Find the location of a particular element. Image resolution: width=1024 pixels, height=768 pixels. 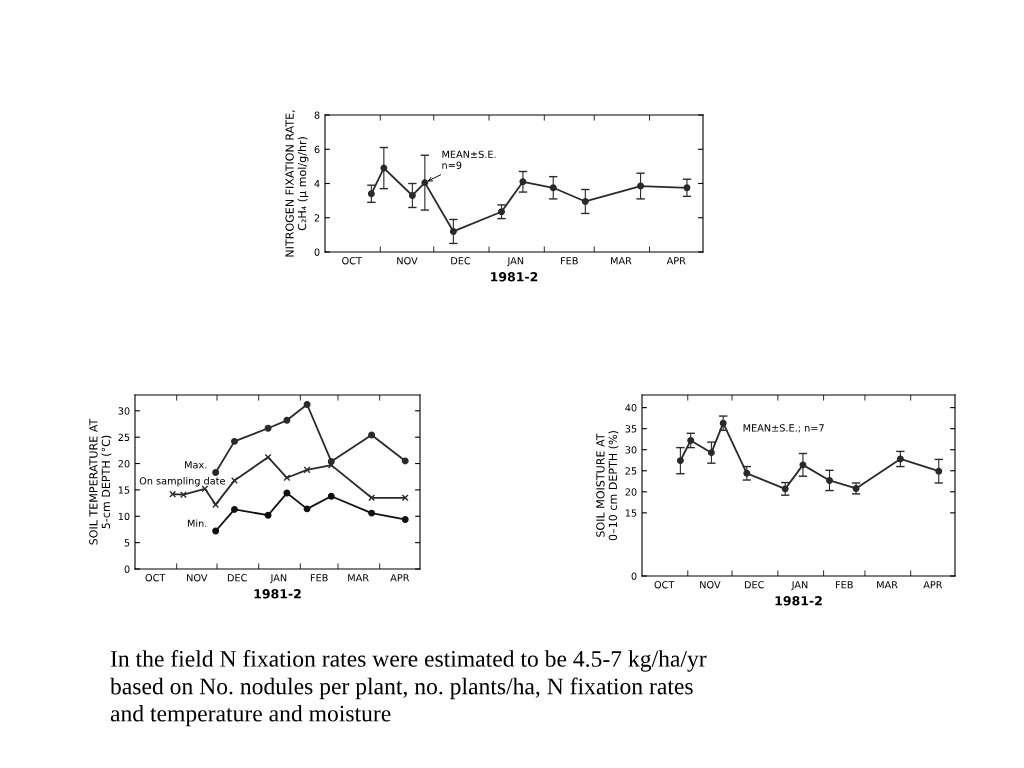

series-label: Min. is located at coordinates (197, 523).